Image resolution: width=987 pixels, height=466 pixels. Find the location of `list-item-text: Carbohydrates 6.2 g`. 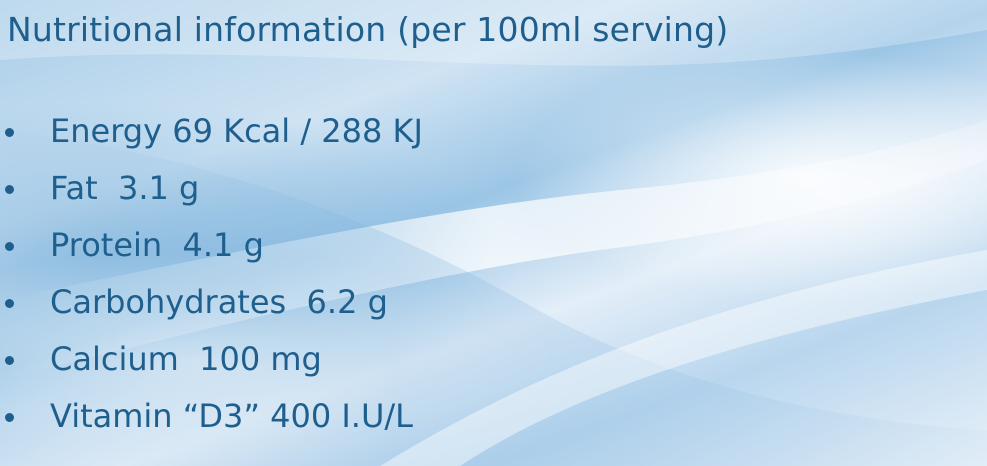

list-item-text: Carbohydrates 6.2 g is located at coordinates (219, 302).